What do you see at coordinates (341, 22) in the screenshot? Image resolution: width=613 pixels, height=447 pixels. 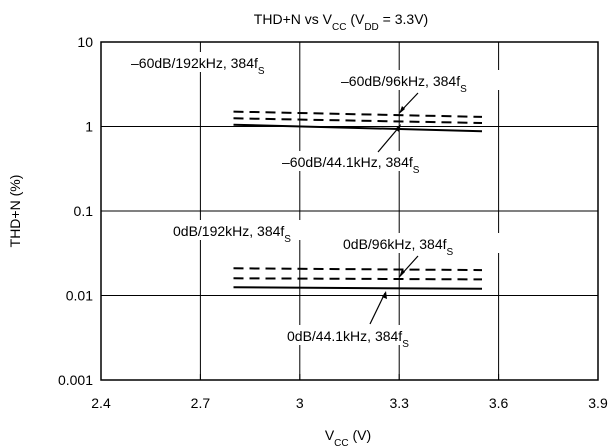 I see `chart-title: THD+N vs VCC (VDD = 3.3V)` at bounding box center [341, 22].